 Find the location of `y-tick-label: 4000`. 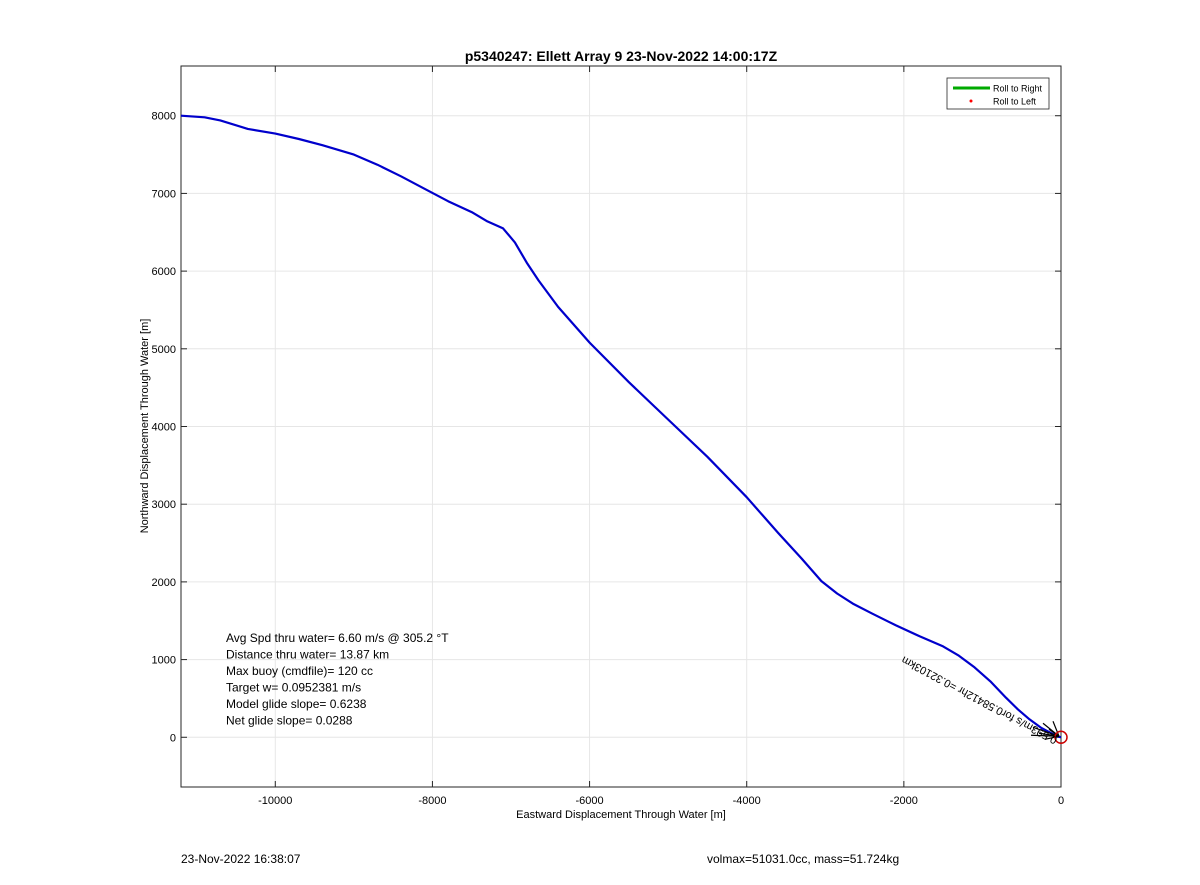

y-tick-label: 4000 is located at coordinates (164, 428).